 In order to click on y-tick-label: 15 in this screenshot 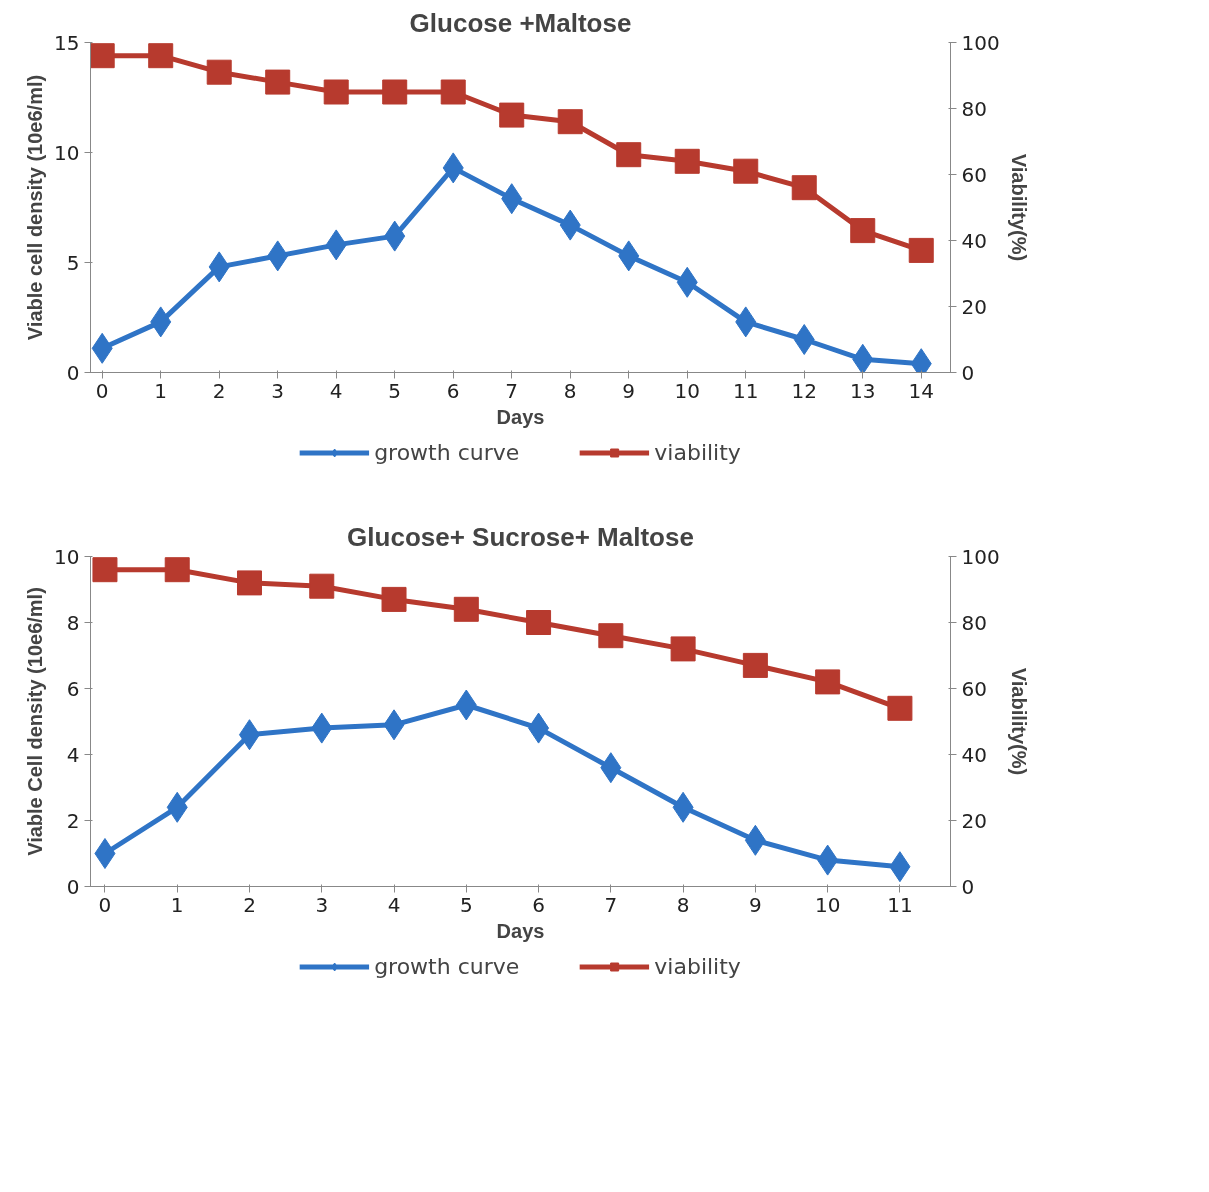, I will do `click(67, 42)`.